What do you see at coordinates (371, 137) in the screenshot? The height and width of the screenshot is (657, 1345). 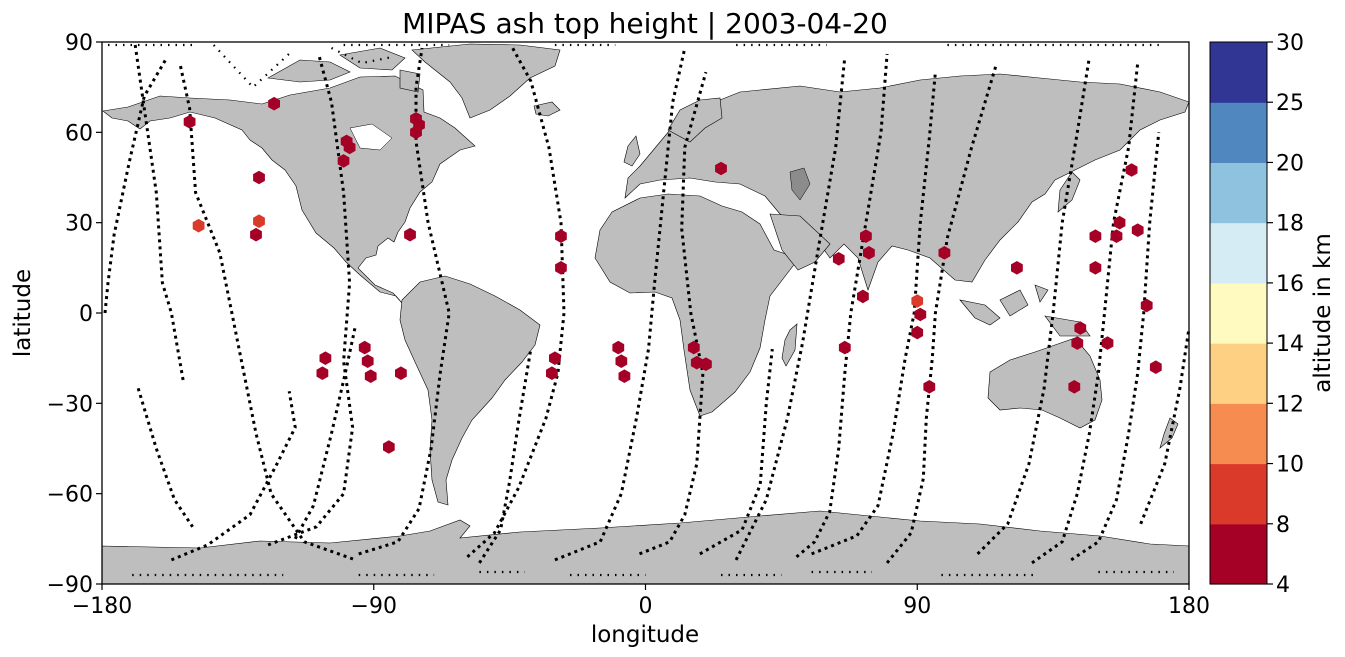 I see `hudson-bay` at bounding box center [371, 137].